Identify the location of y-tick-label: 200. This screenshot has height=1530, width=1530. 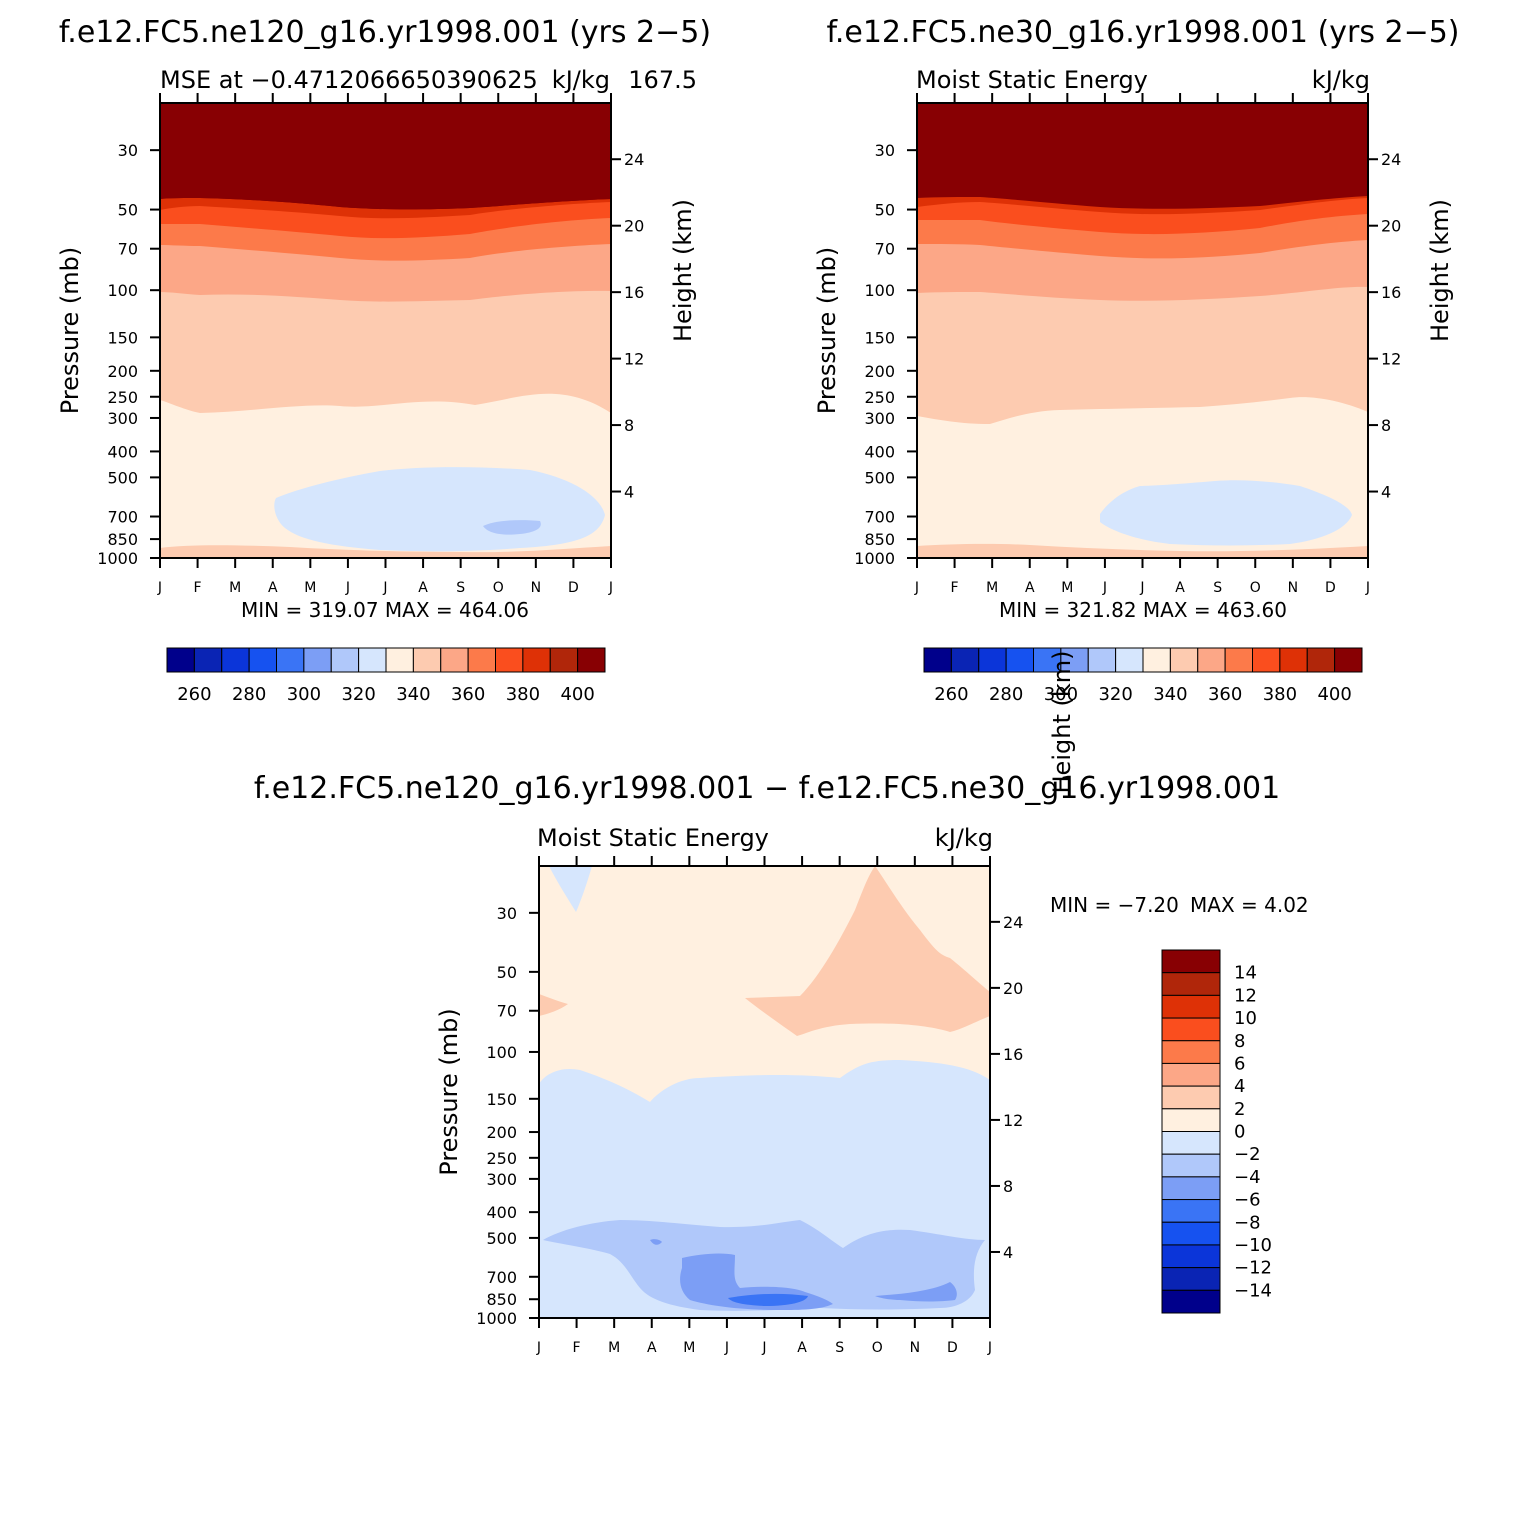
(122, 371).